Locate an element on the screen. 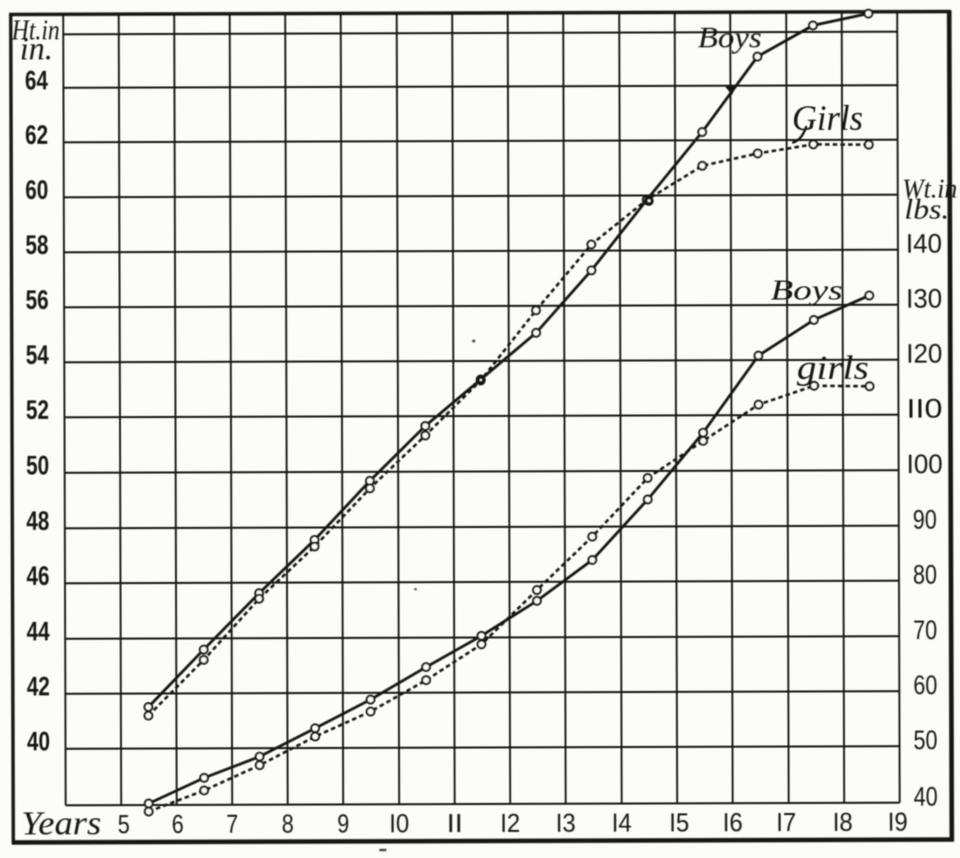 The width and height of the screenshot is (960, 858). svg-text: 8 is located at coordinates (288, 825).